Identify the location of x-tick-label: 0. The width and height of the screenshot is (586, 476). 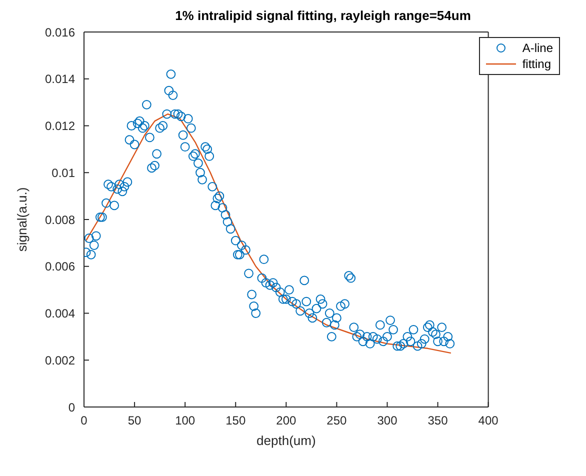
(84, 421).